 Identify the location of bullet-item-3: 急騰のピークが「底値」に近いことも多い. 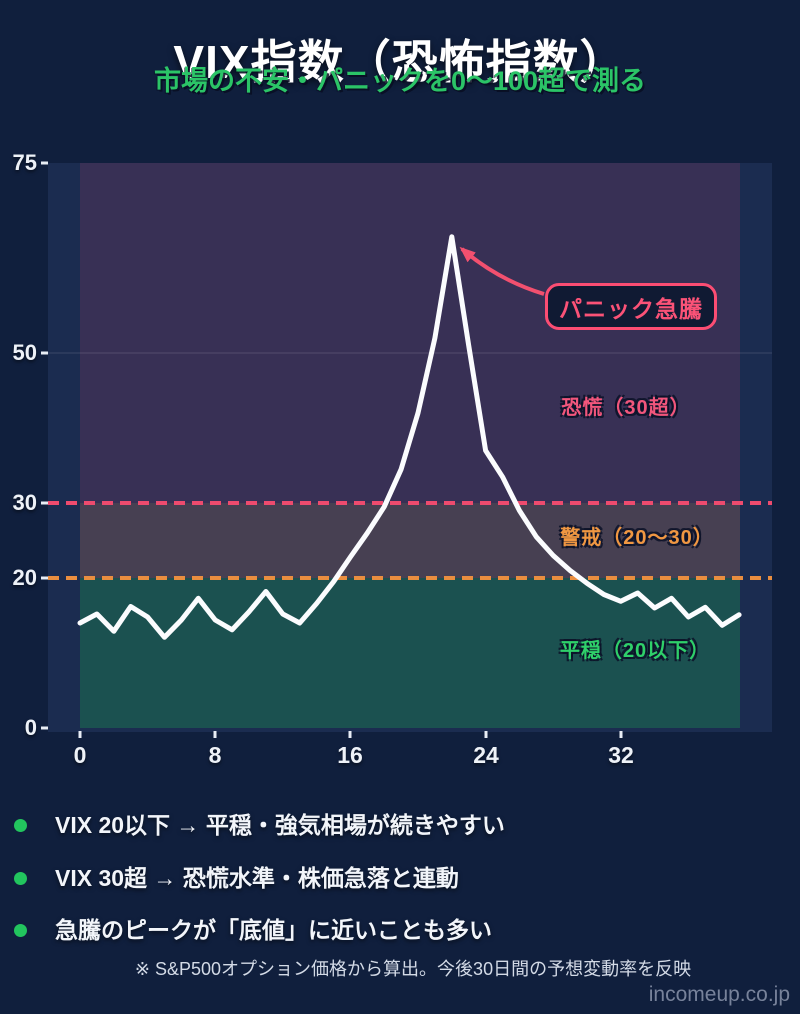
(407, 930).